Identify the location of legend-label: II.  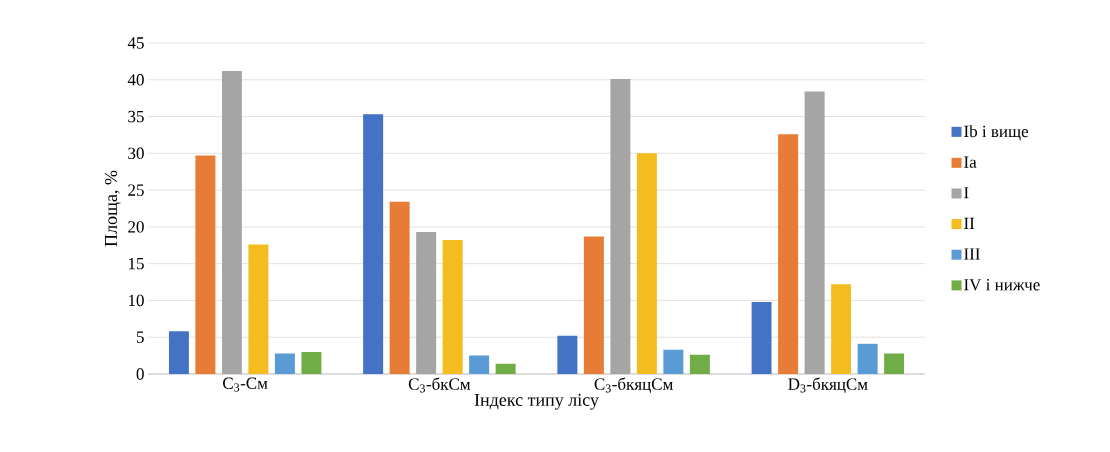
(969, 223).